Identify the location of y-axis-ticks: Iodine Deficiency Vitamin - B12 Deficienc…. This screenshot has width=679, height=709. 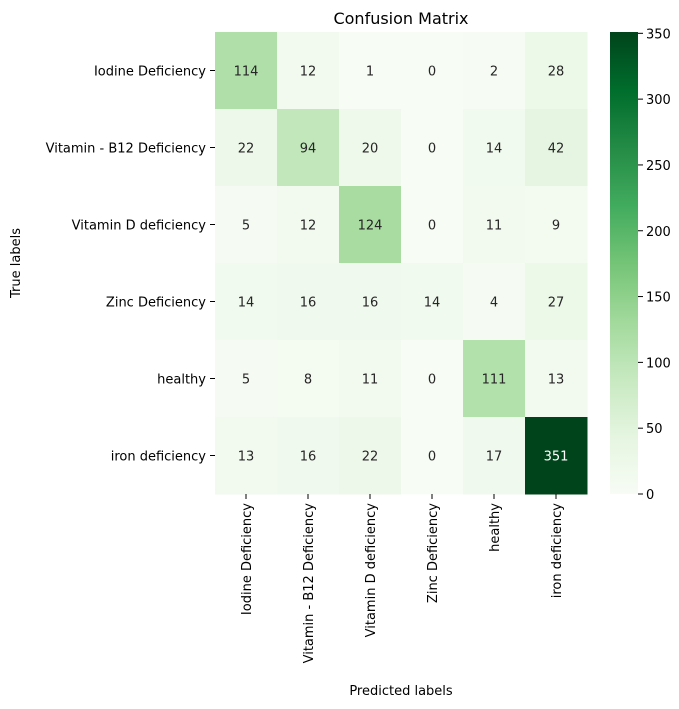
(130, 265).